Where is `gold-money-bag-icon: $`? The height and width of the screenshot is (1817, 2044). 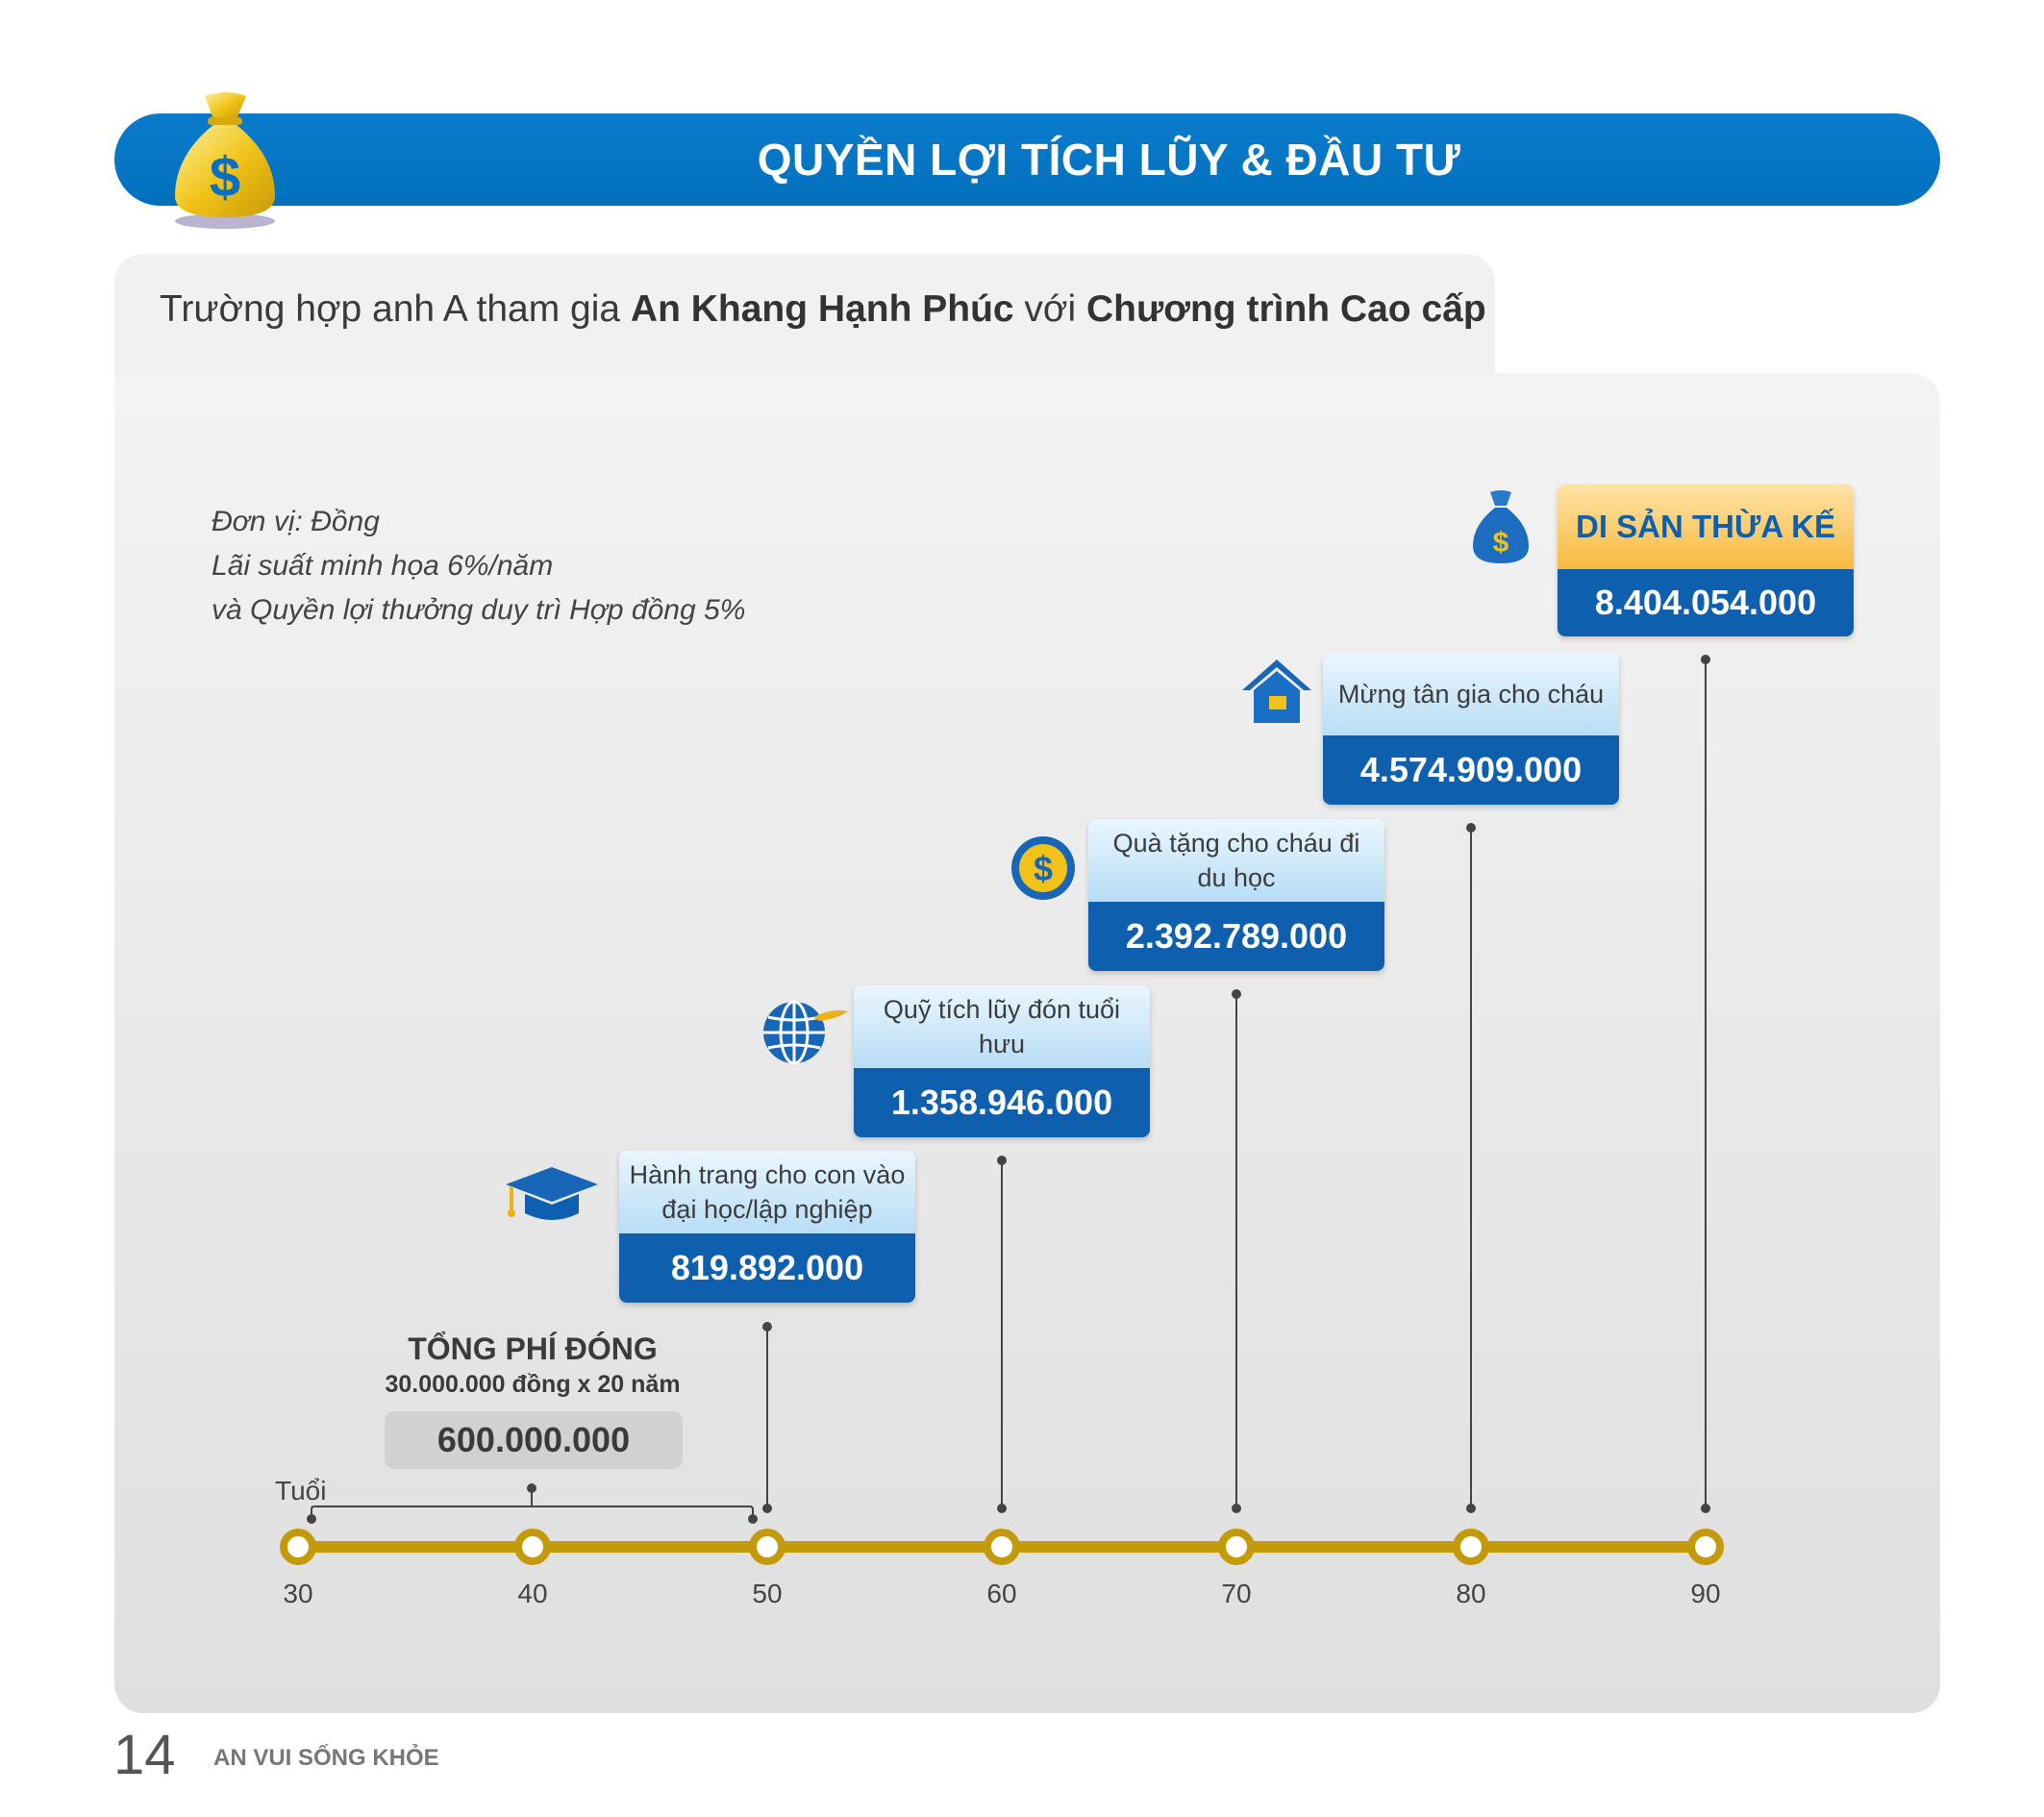 gold-money-bag-icon: $ is located at coordinates (225, 160).